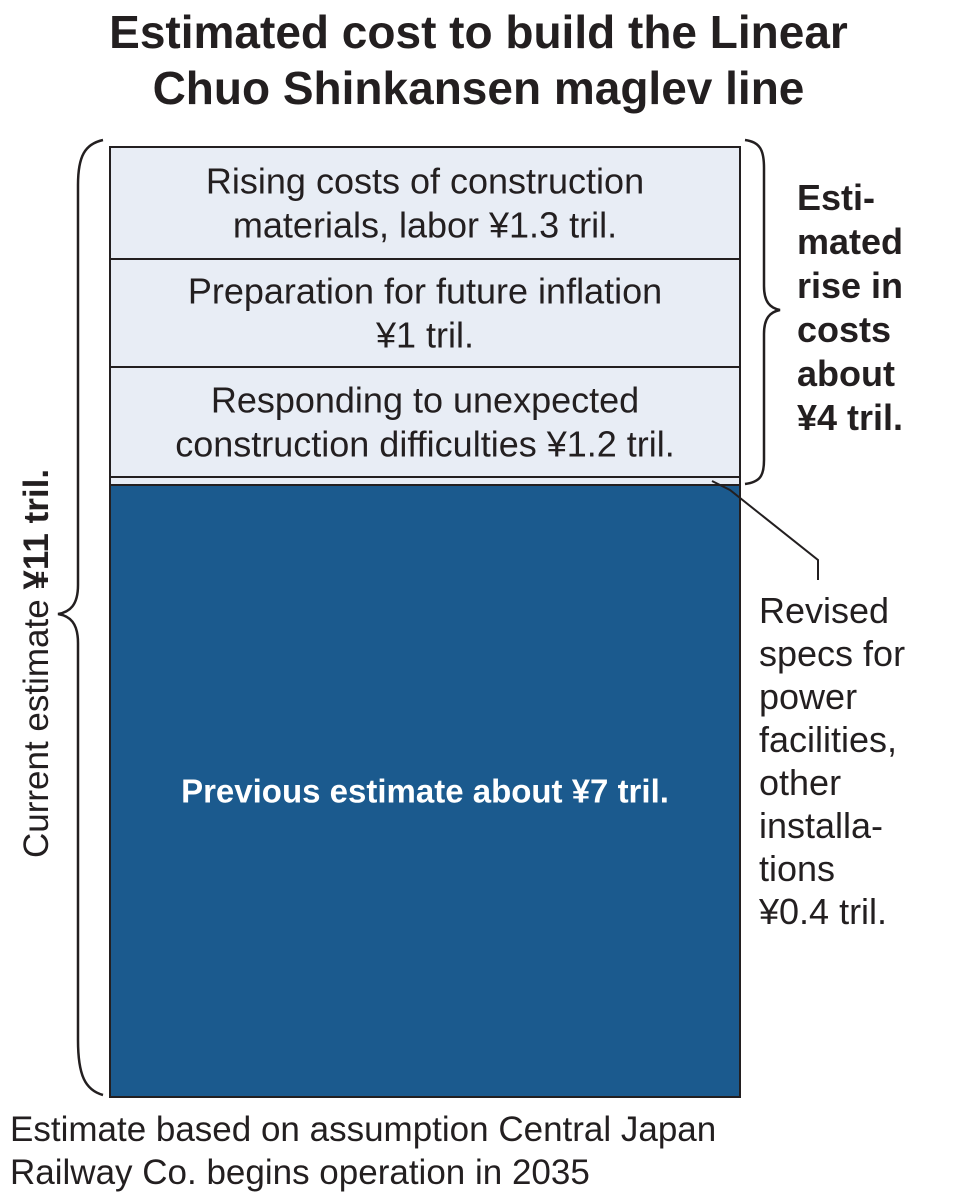 This screenshot has width=957, height=1200. I want to click on rise-line-5: about, so click(846, 373).